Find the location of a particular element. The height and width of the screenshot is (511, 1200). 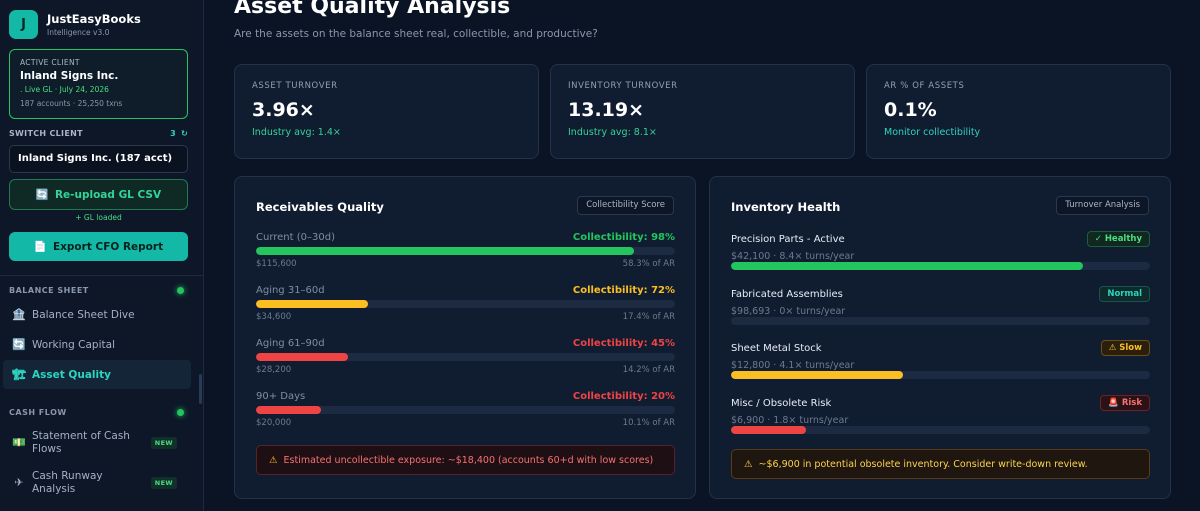

export-cfo-report-button: 📄 Export CFO Report is located at coordinates (98, 246).